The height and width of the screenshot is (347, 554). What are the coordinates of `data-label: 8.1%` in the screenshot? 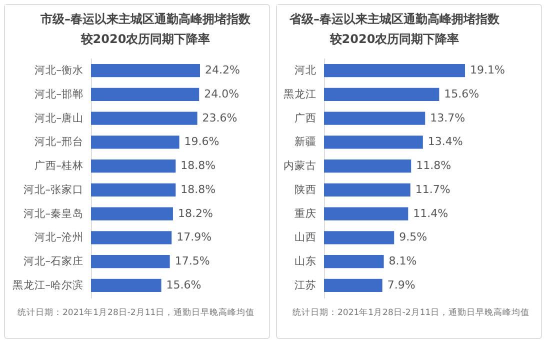 It's located at (402, 261).